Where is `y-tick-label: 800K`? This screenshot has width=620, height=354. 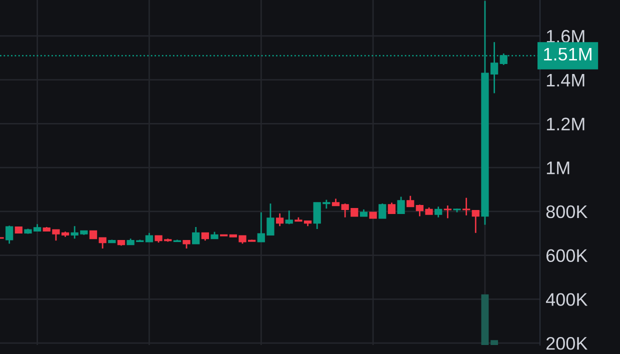 y-tick-label: 800K is located at coordinates (567, 211).